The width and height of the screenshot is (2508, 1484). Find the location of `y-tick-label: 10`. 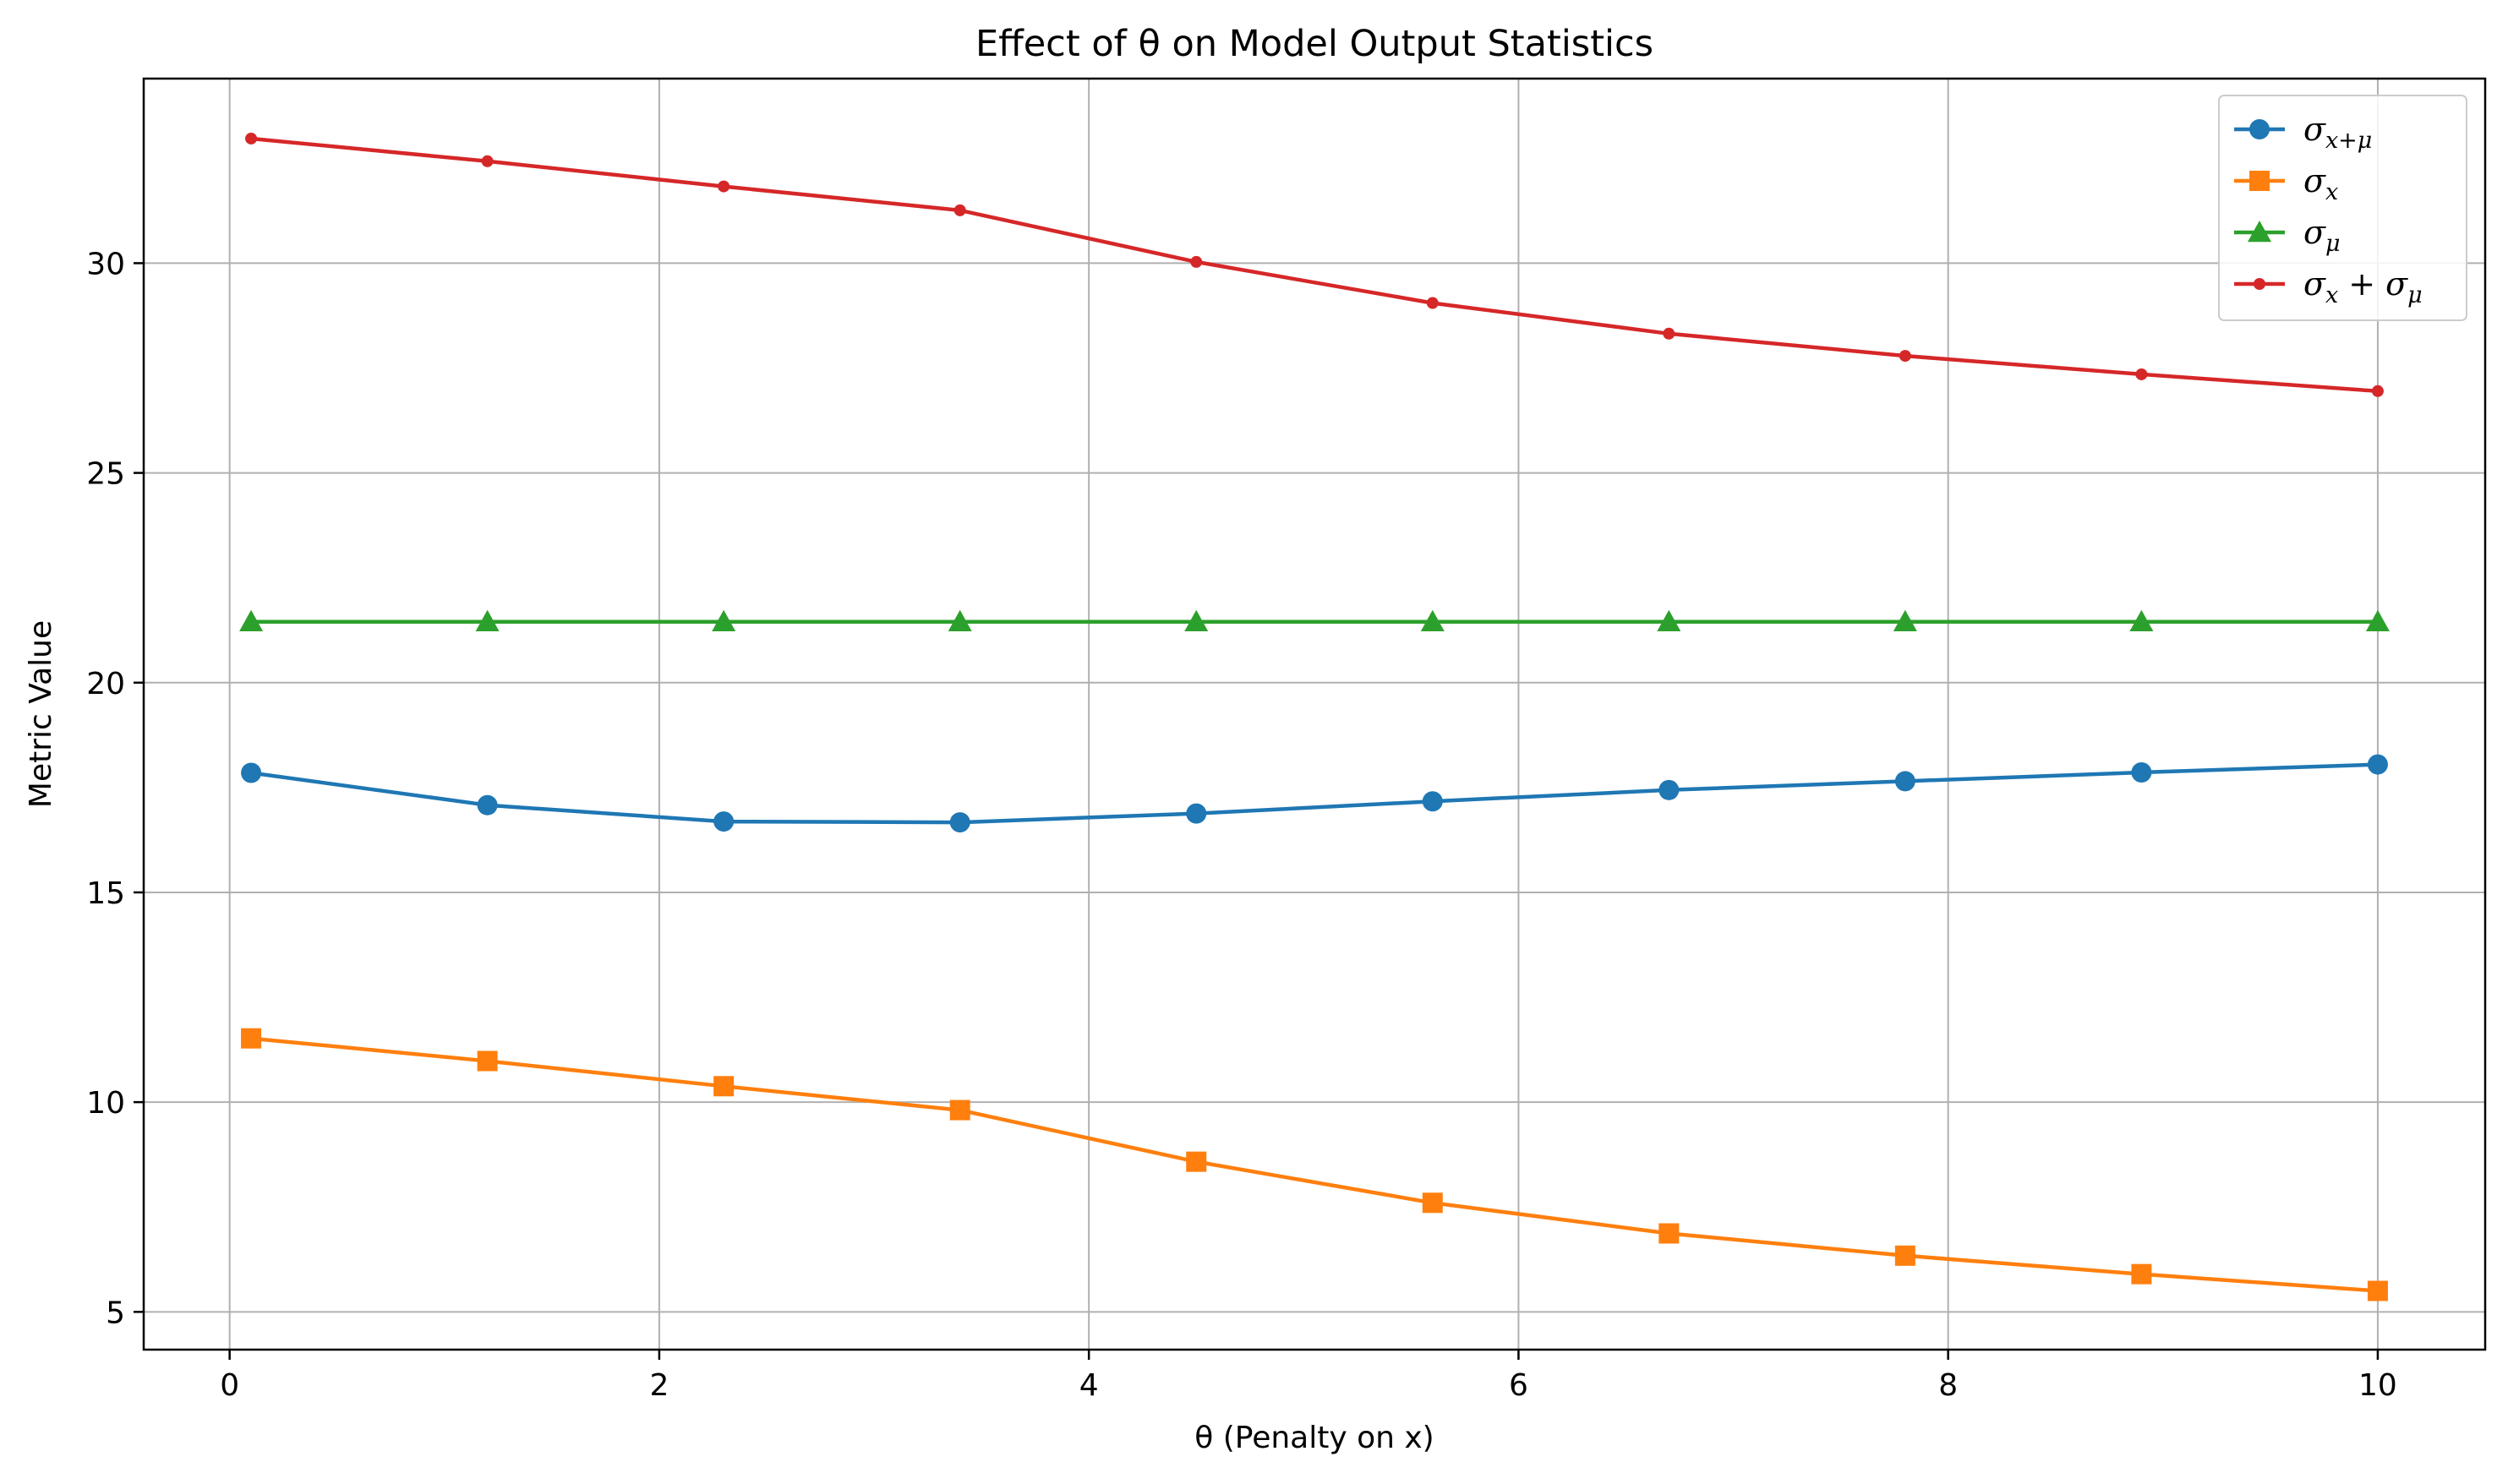

y-tick-label: 10 is located at coordinates (105, 1104).